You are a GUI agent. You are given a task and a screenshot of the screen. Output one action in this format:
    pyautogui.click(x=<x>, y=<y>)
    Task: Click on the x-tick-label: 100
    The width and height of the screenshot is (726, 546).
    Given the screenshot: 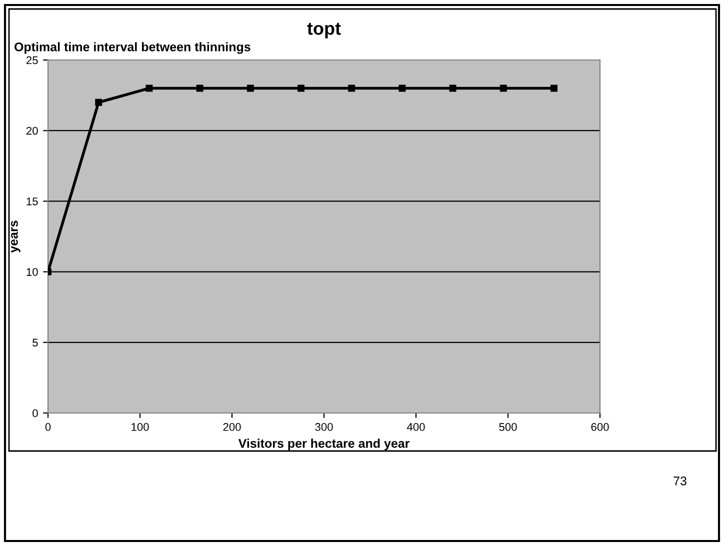 What is the action you would take?
    pyautogui.click(x=140, y=427)
    